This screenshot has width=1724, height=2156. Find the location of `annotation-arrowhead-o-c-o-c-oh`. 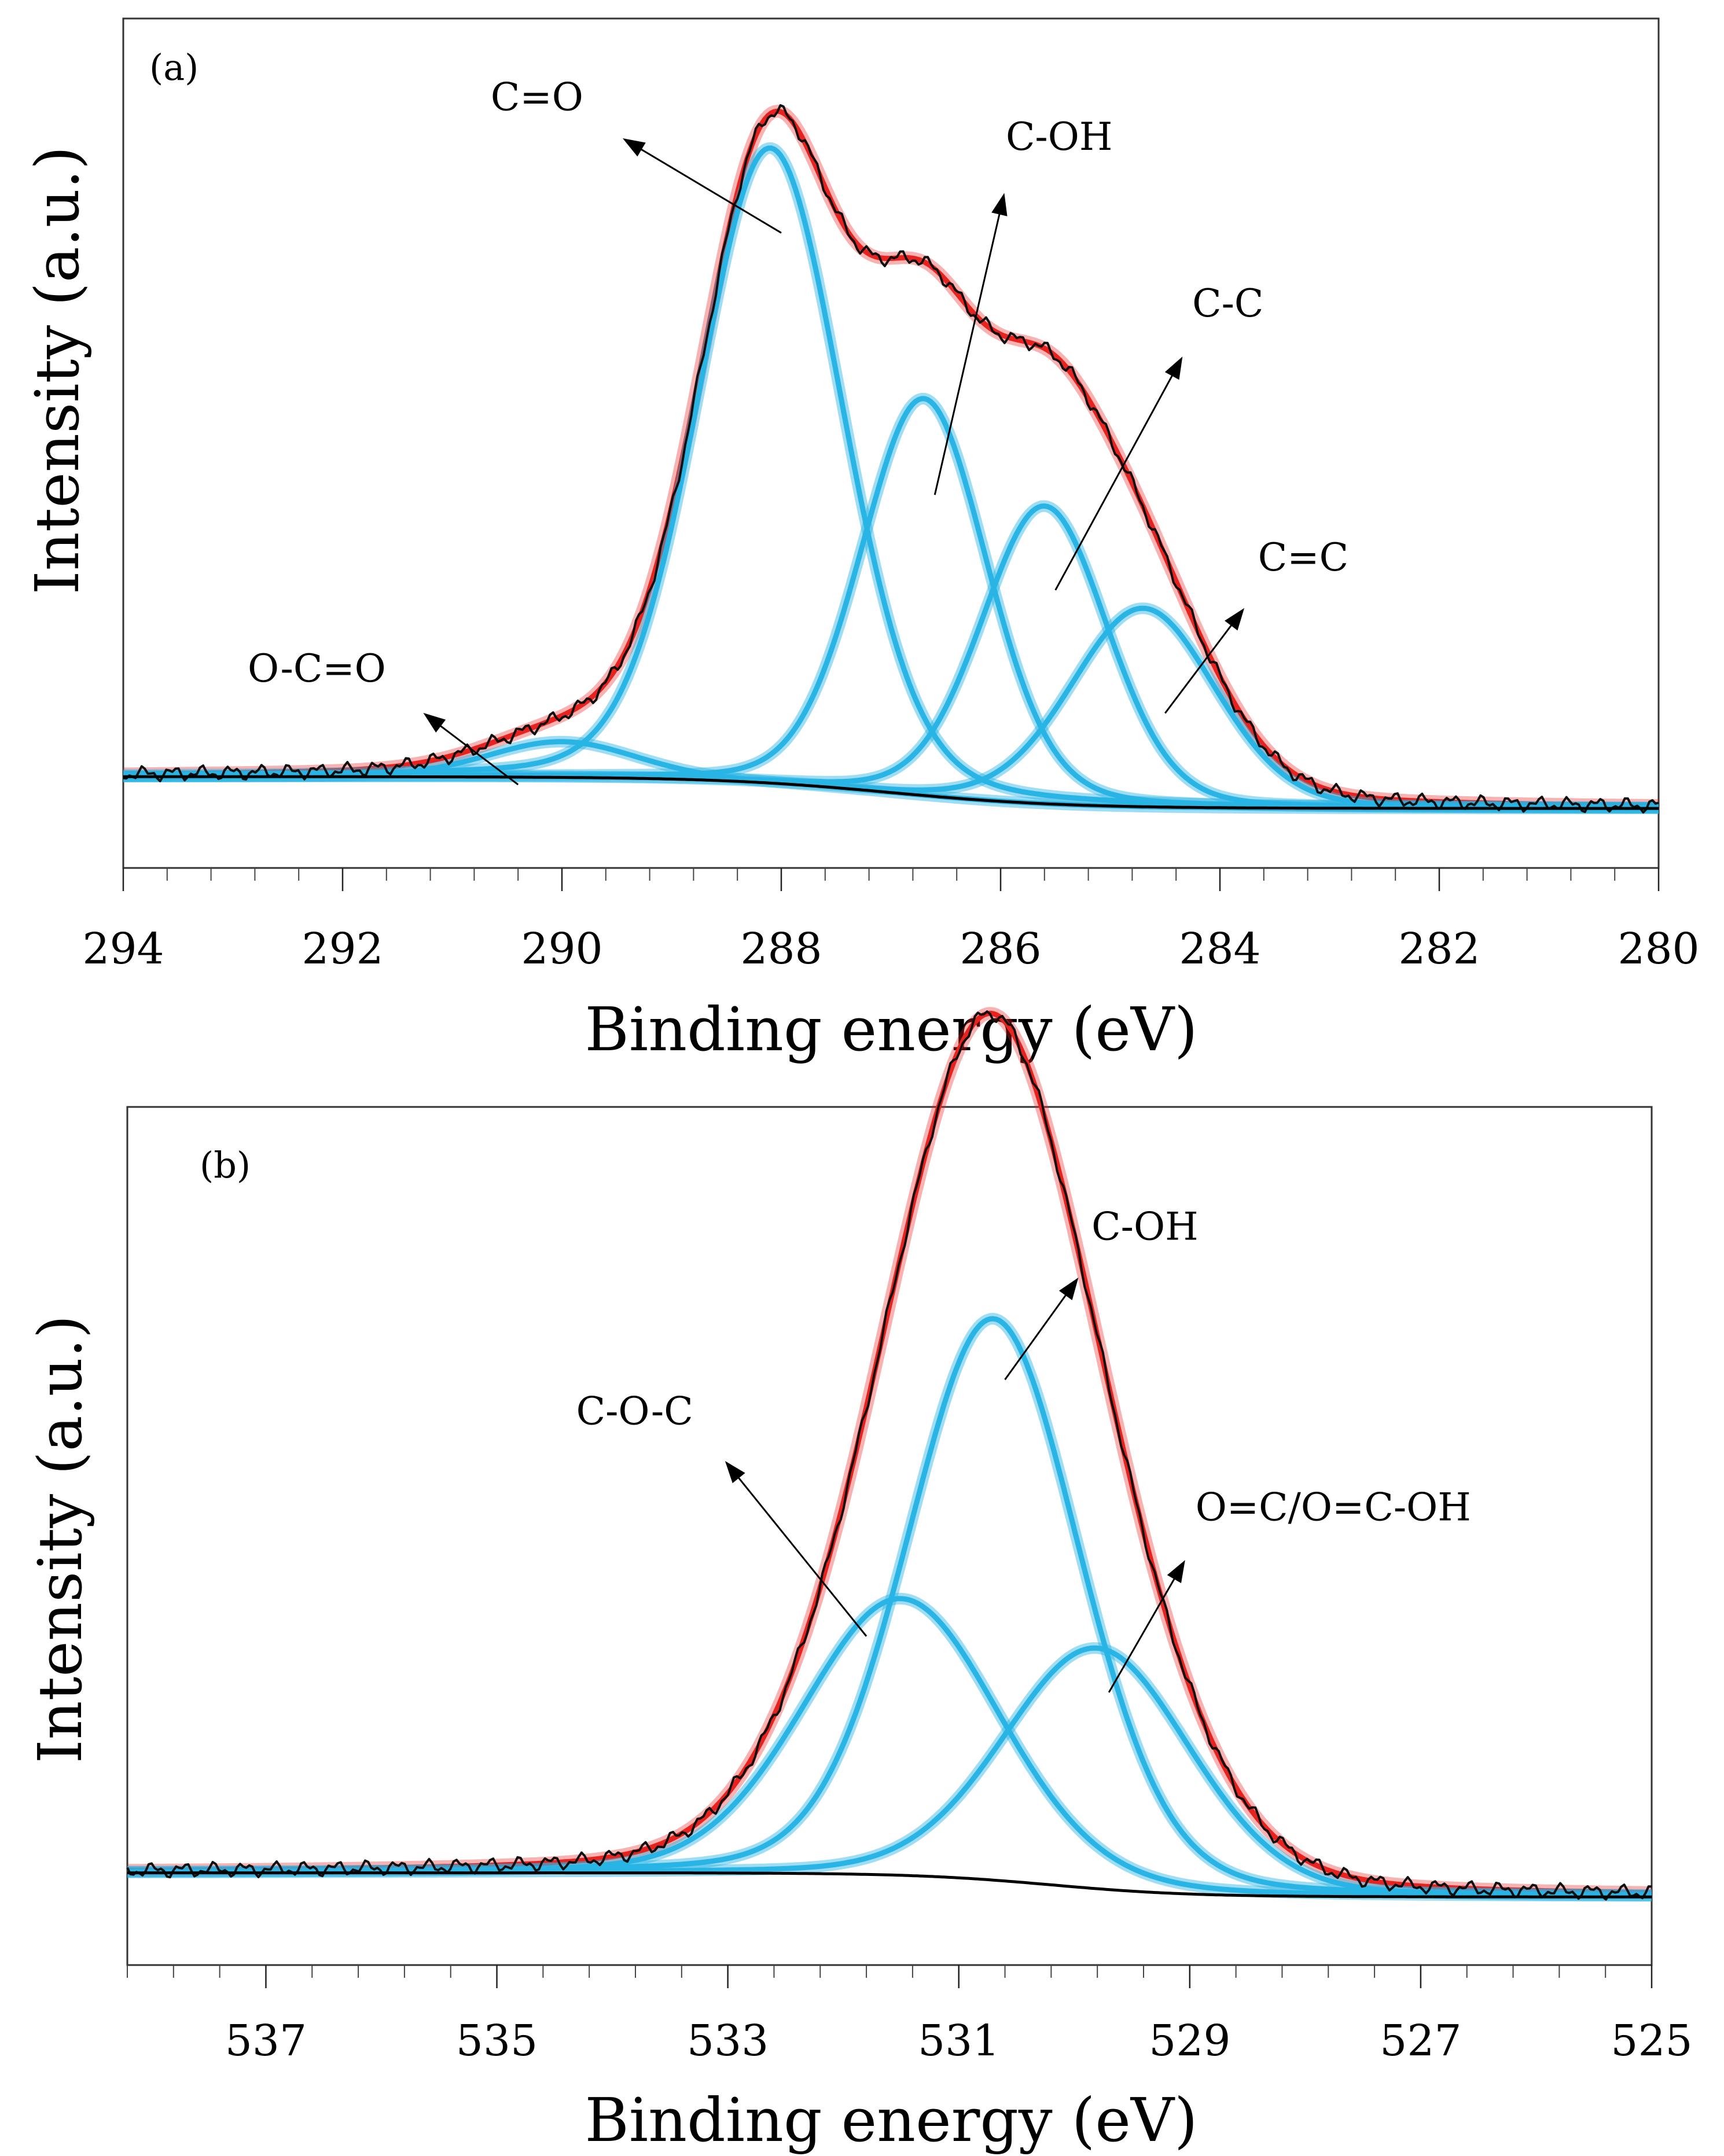

annotation-arrowhead-o-c-o-c-oh is located at coordinates (1176, 1572).